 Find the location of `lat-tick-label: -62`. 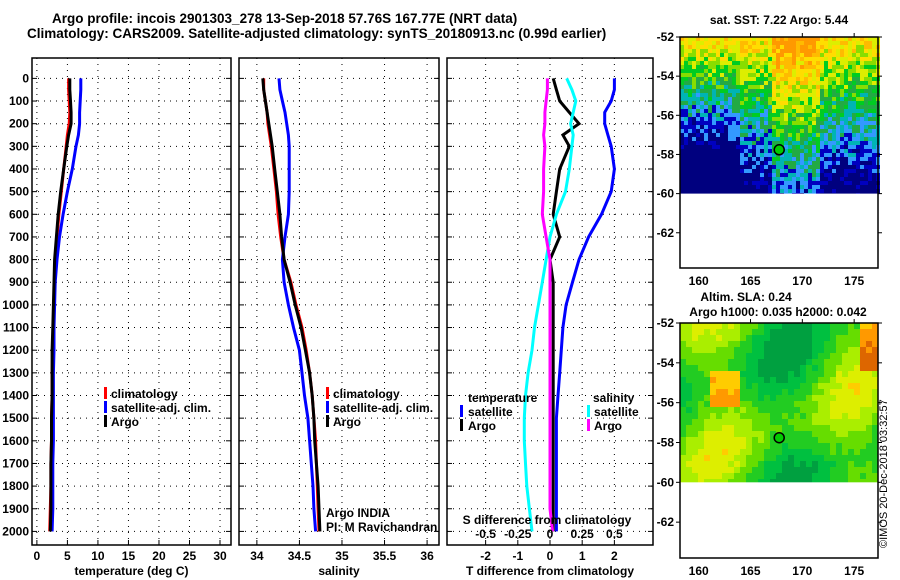

lat-tick-label: -62 is located at coordinates (666, 522).